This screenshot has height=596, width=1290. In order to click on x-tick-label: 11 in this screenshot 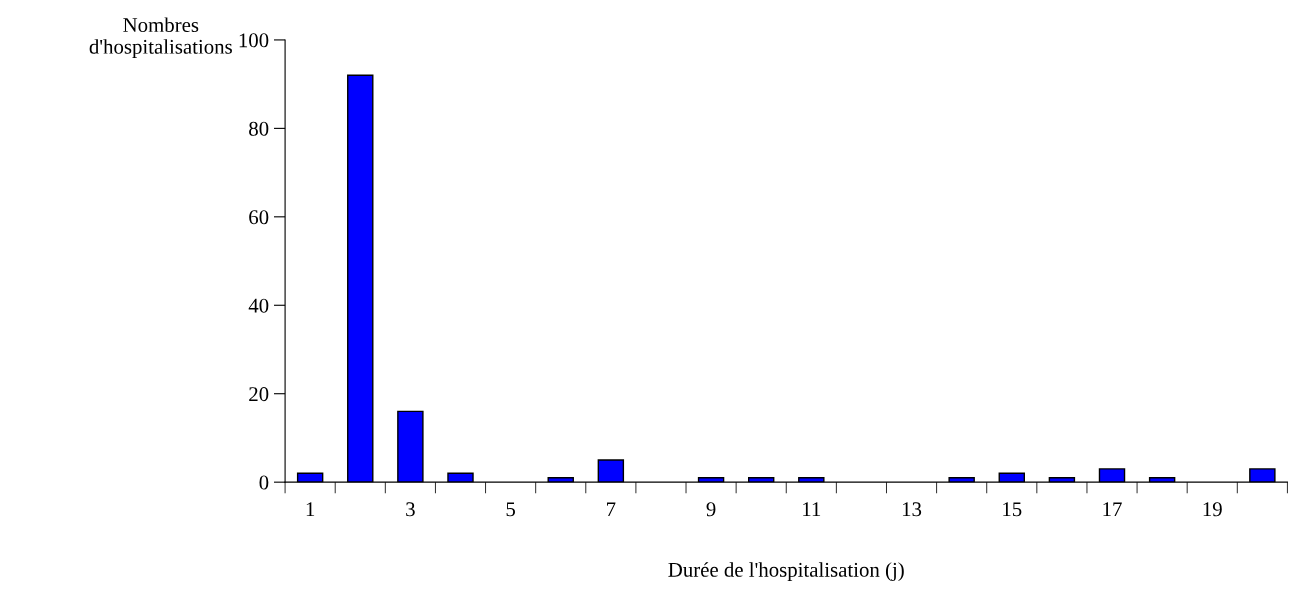, I will do `click(812, 509)`.